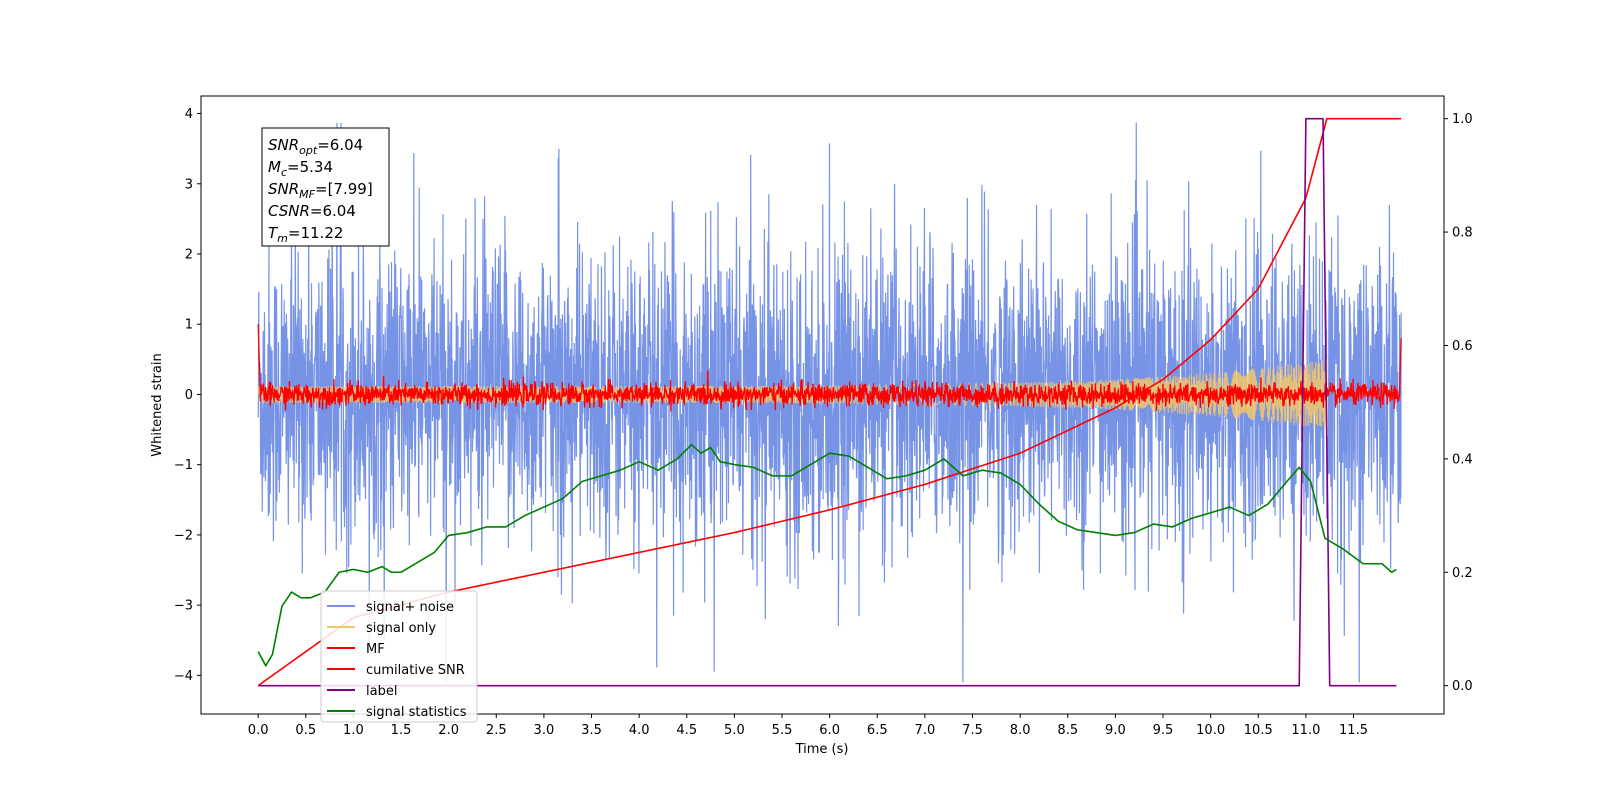  I want to click on legend-entry-label: signal statistics, so click(416, 712).